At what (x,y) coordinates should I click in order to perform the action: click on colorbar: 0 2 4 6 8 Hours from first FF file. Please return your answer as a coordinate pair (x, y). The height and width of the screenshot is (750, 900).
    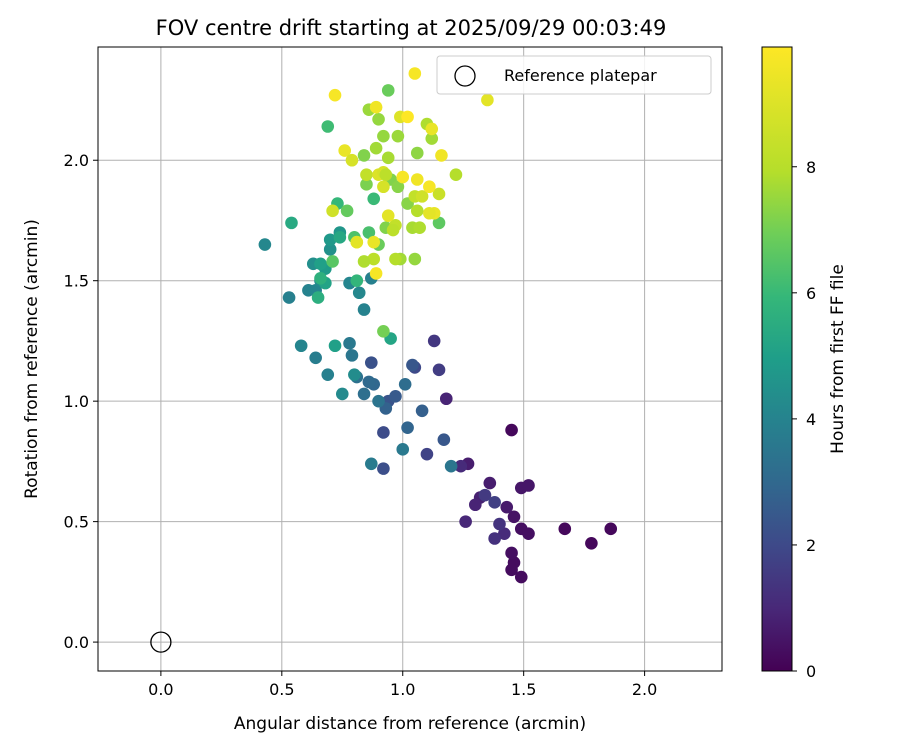
    Looking at the image, I should click on (804, 363).